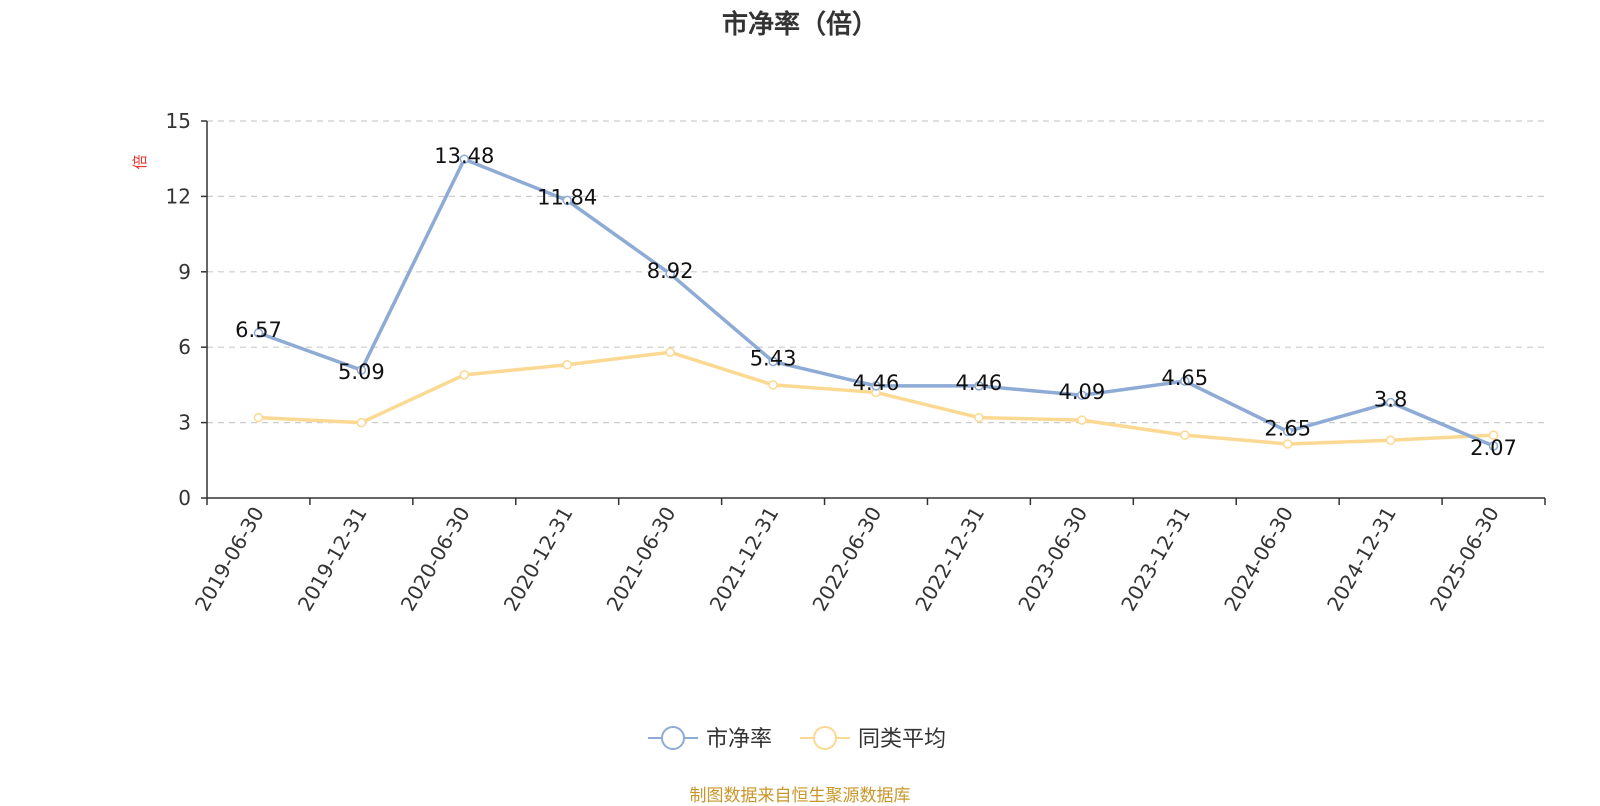 The height and width of the screenshot is (806, 1600). I want to click on y-tick-label: 15, so click(178, 121).